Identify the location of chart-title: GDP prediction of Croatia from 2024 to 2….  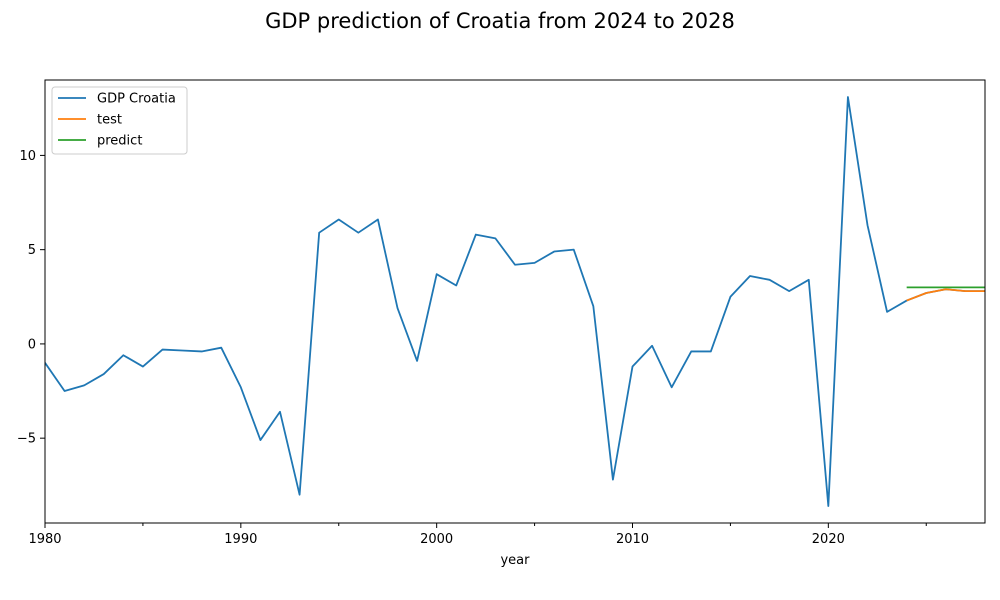
(500, 21).